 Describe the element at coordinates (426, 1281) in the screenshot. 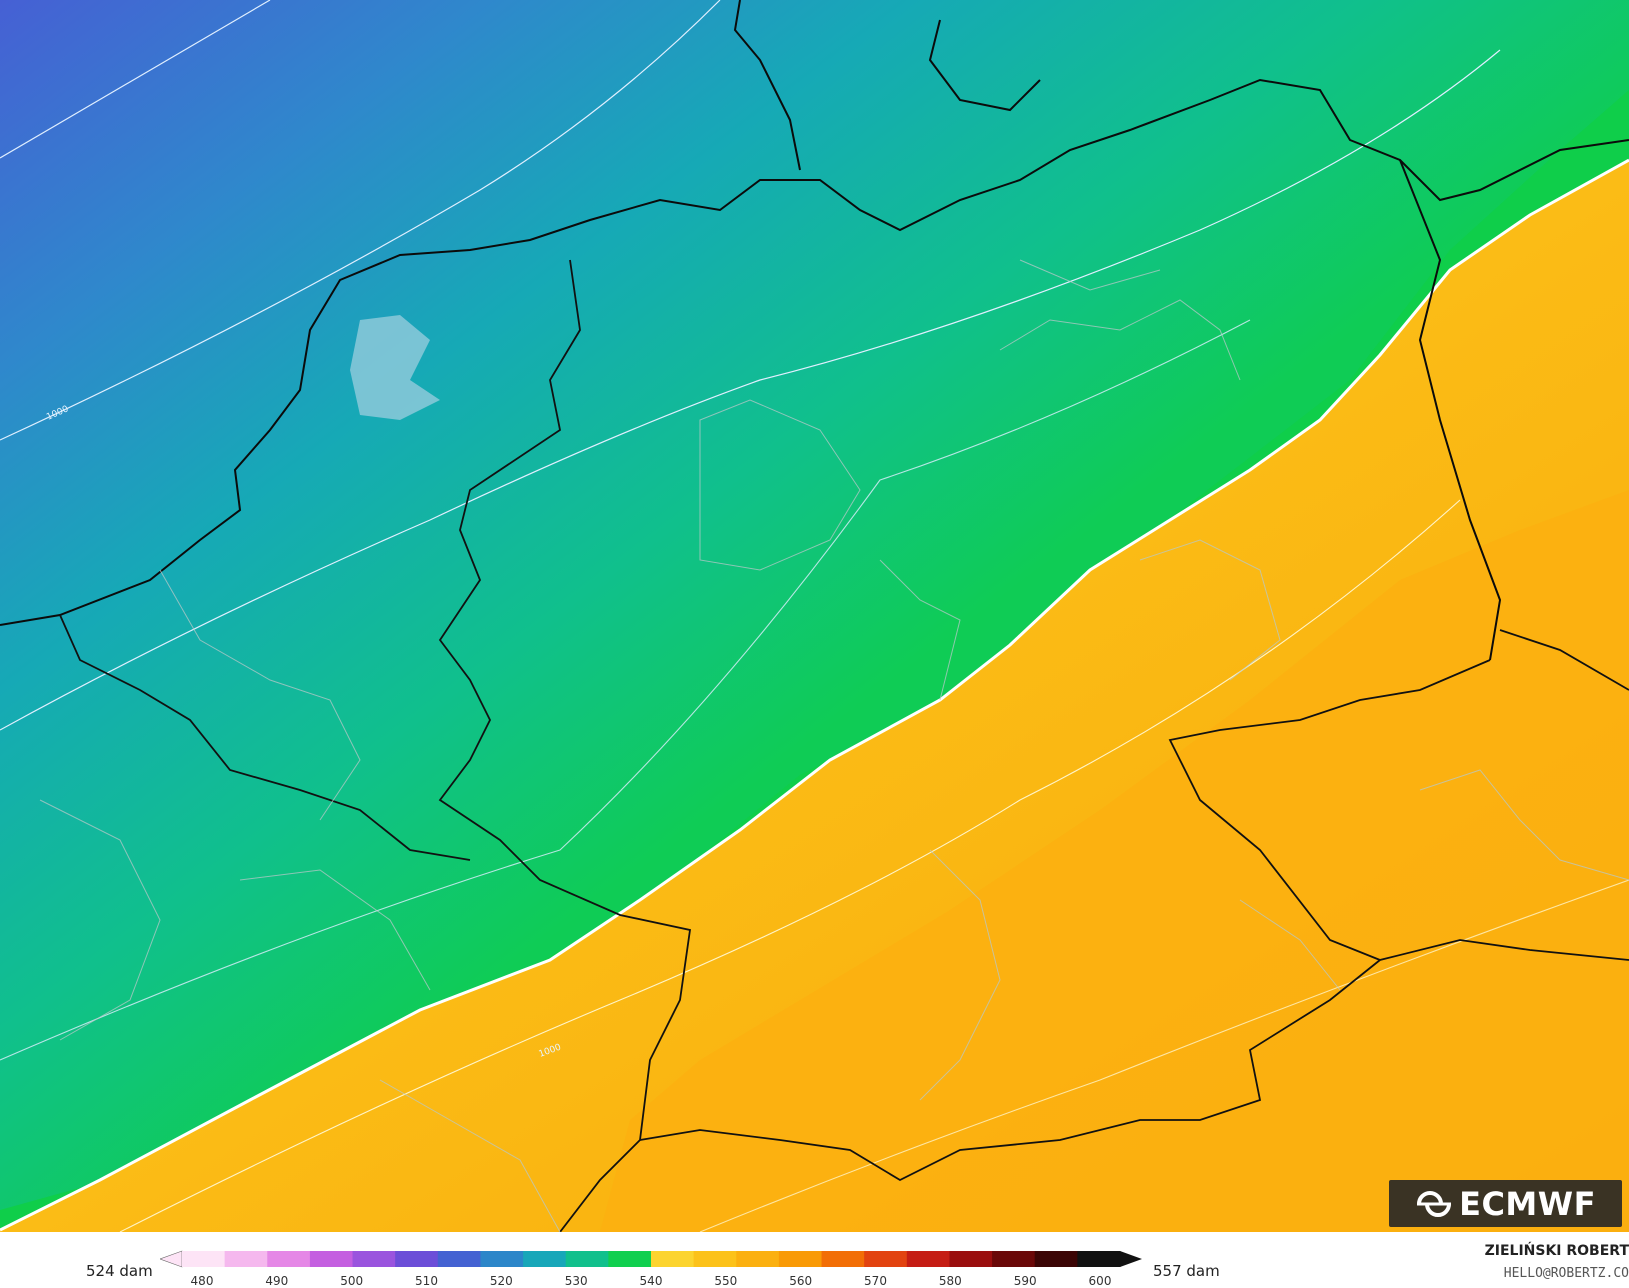

I see `colorbar-tick-label: 510` at that location.